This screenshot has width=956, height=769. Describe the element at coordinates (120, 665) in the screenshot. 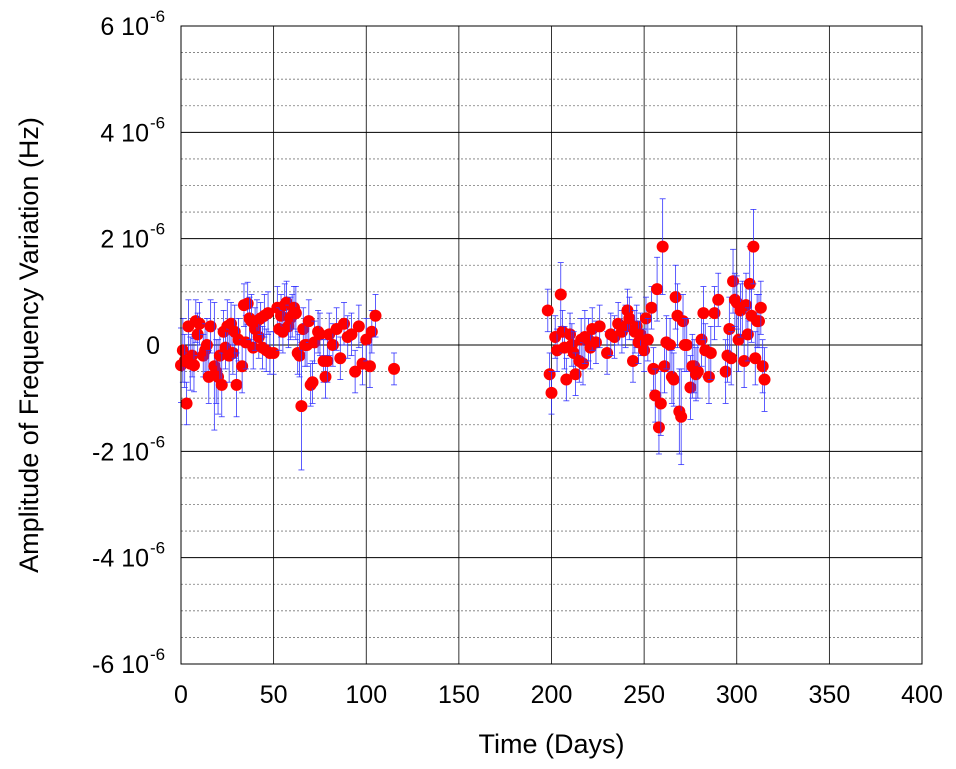

I see `y-tick-label: -6 10` at that location.